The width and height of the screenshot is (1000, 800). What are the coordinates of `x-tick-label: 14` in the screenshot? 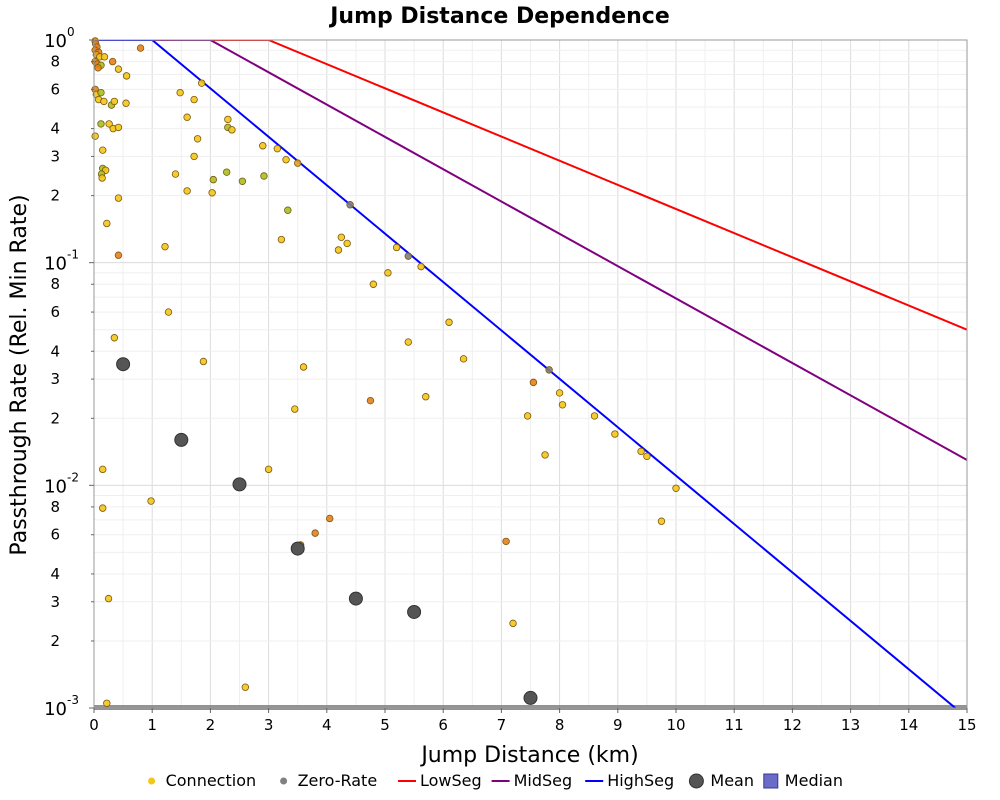 It's located at (908, 725).